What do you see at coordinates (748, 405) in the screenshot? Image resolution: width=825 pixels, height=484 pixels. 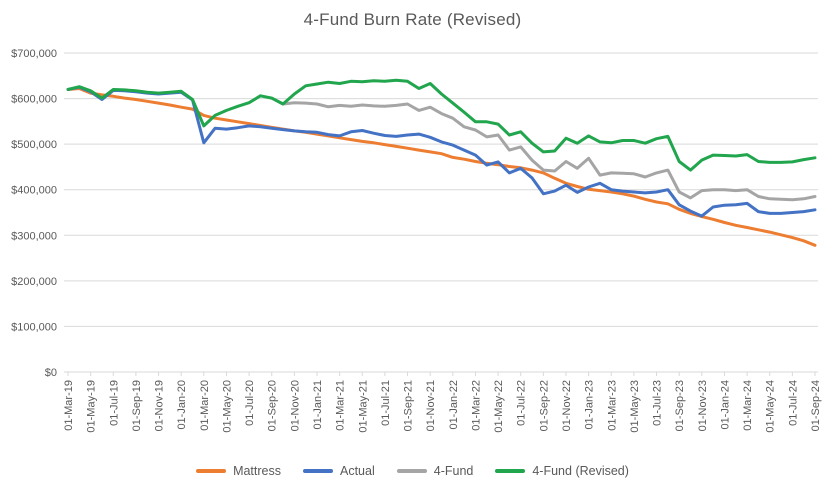 I see `x-axis-label: 01-Mar-24` at bounding box center [748, 405].